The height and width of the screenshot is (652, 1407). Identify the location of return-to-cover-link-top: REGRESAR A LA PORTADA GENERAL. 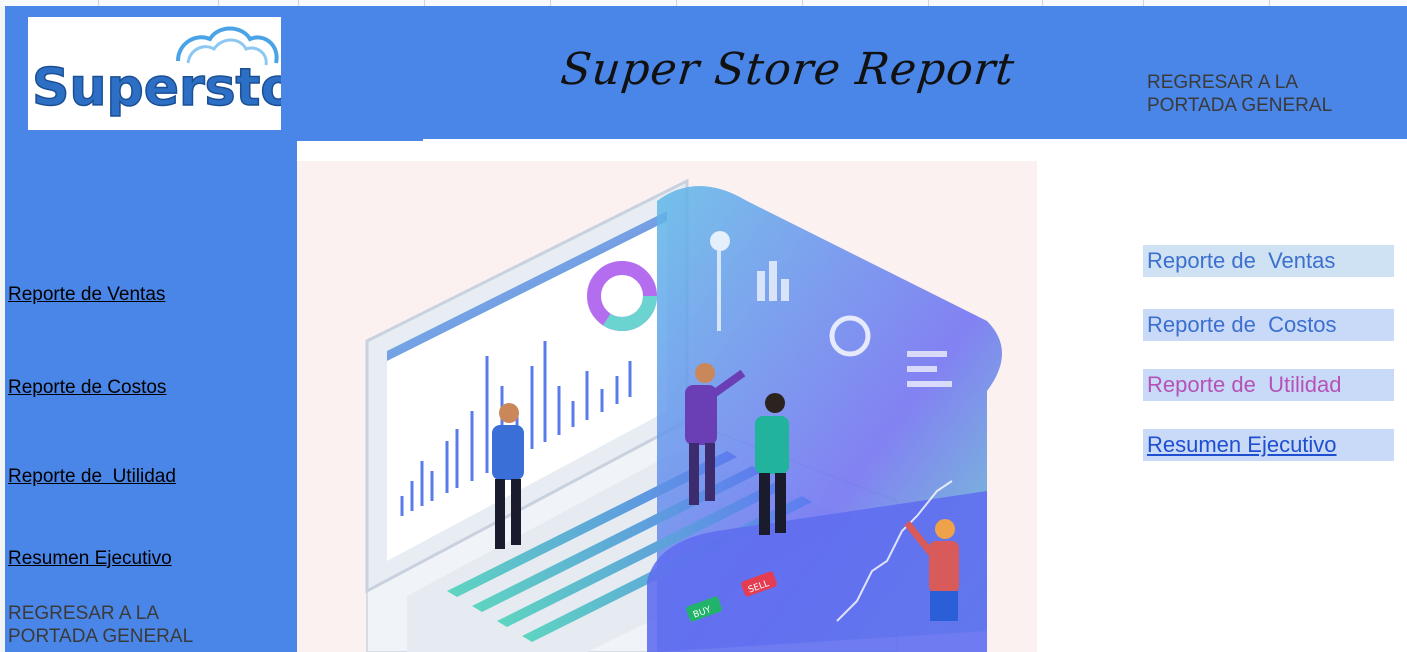
(1240, 94).